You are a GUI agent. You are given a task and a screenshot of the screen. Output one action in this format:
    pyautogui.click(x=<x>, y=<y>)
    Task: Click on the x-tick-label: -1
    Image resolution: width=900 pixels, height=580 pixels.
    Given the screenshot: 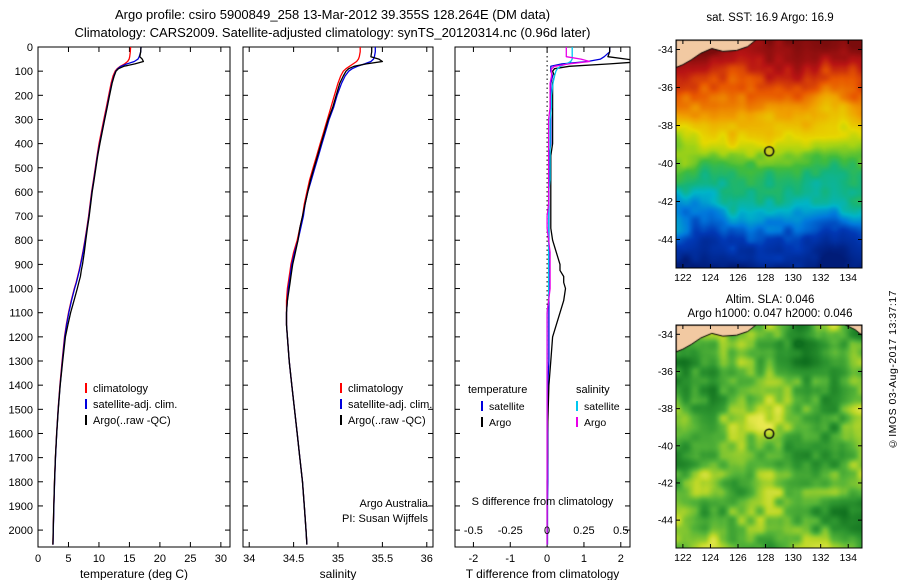 What is the action you would take?
    pyautogui.click(x=510, y=559)
    